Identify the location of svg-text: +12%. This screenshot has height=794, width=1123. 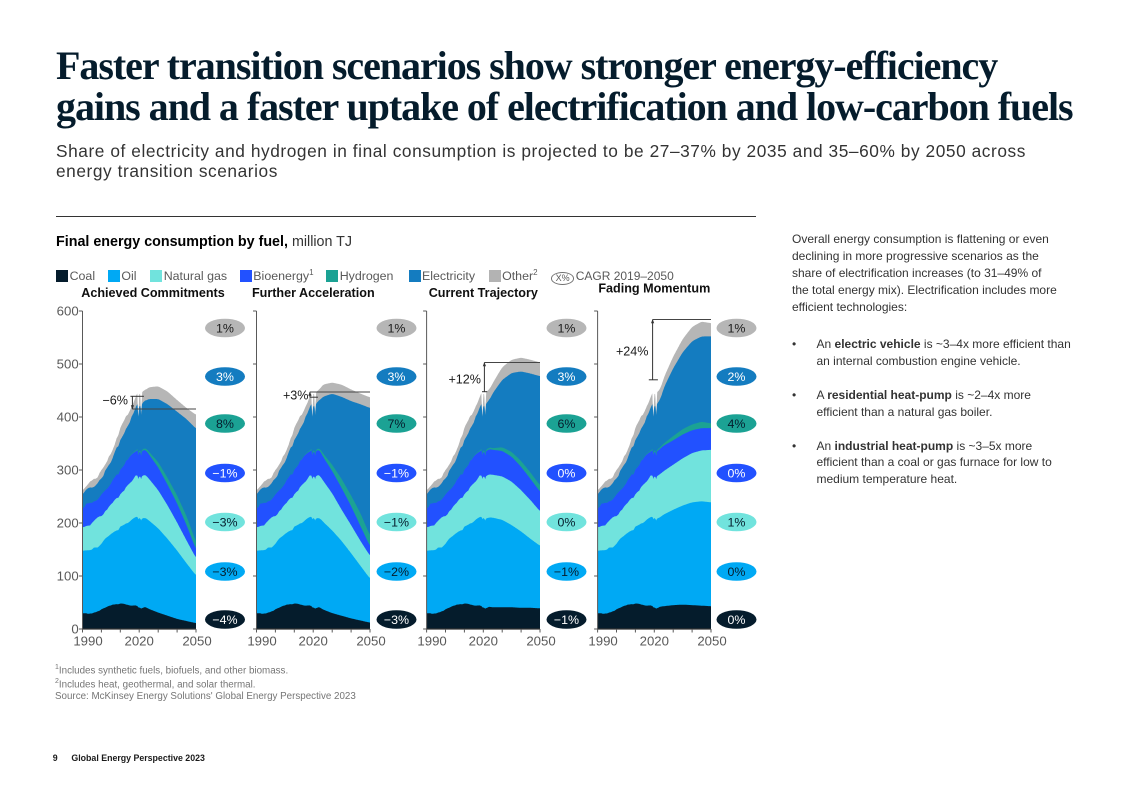
(464, 380).